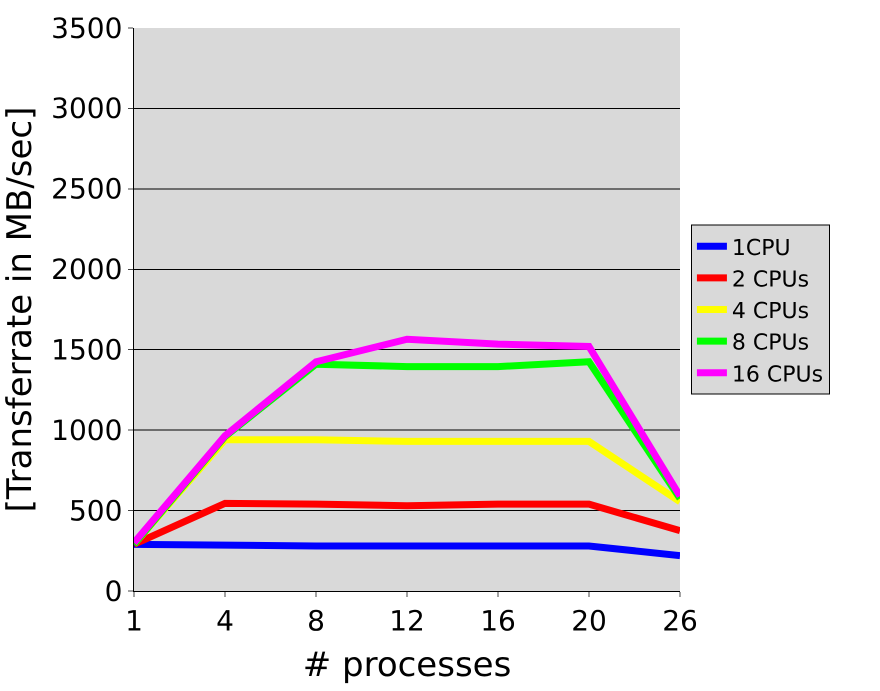  What do you see at coordinates (113, 591) in the screenshot?
I see `y-tick-label: 0` at bounding box center [113, 591].